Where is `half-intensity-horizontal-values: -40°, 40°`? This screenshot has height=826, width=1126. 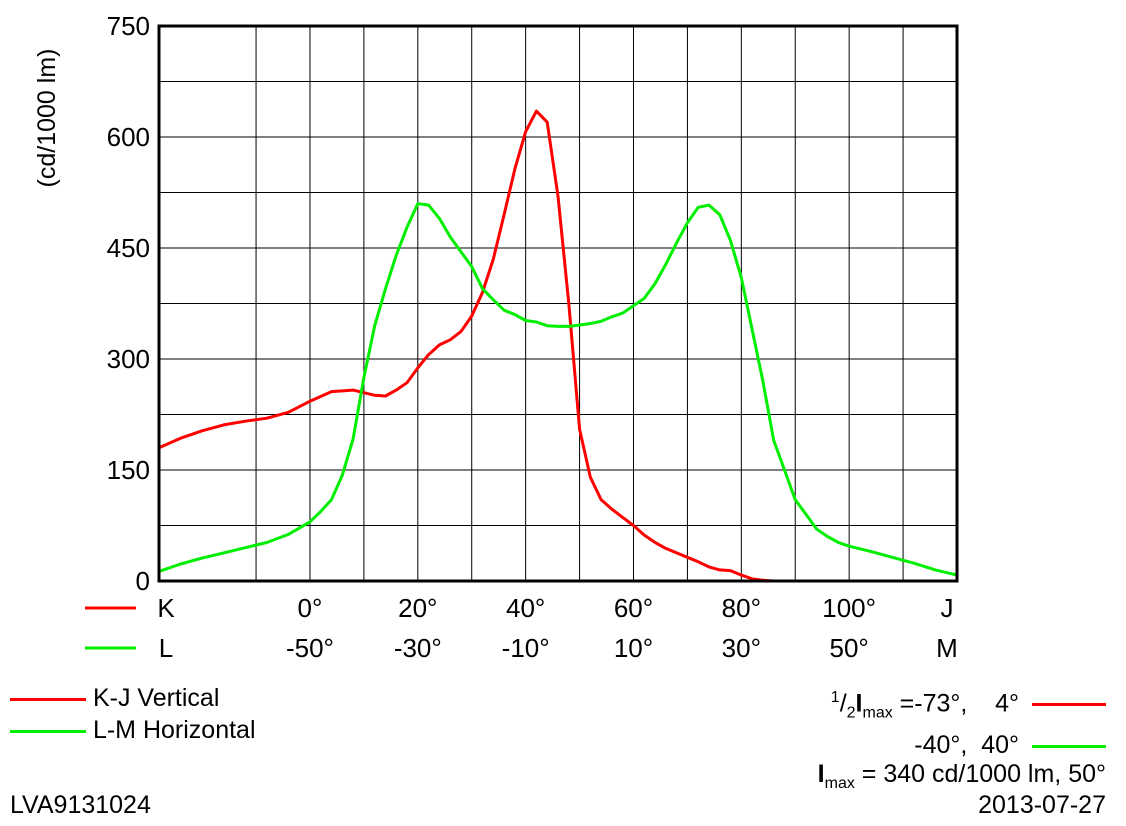
half-intensity-horizontal-values: -40°, 40° is located at coordinates (967, 745).